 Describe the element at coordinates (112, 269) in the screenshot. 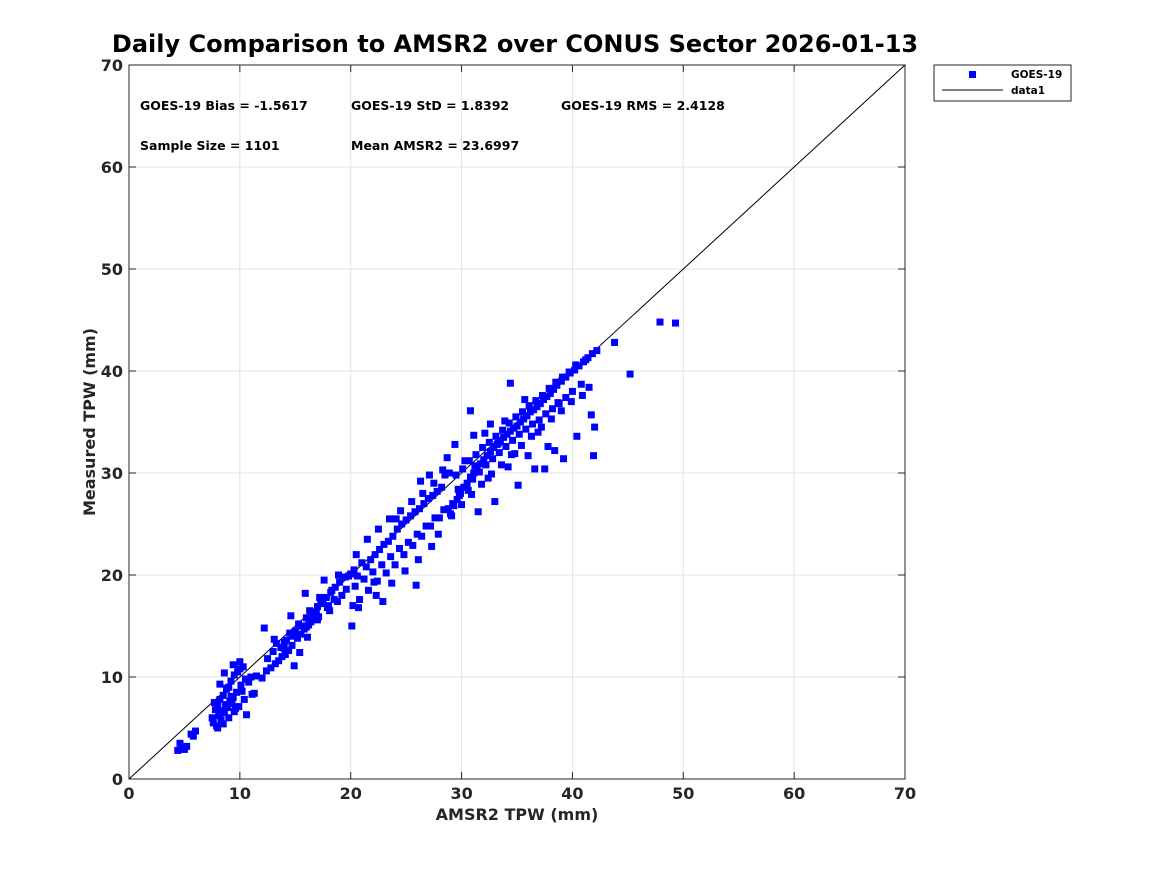

I see `y-tick-label: 50` at that location.